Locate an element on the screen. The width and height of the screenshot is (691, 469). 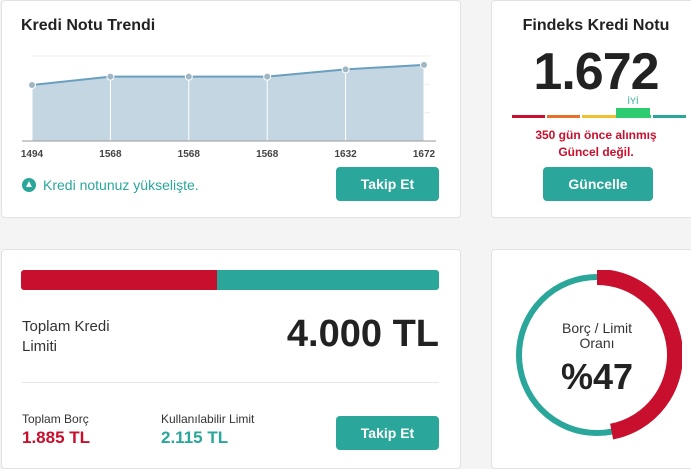
total-debt-label: Toplam Borç is located at coordinates (55, 419).